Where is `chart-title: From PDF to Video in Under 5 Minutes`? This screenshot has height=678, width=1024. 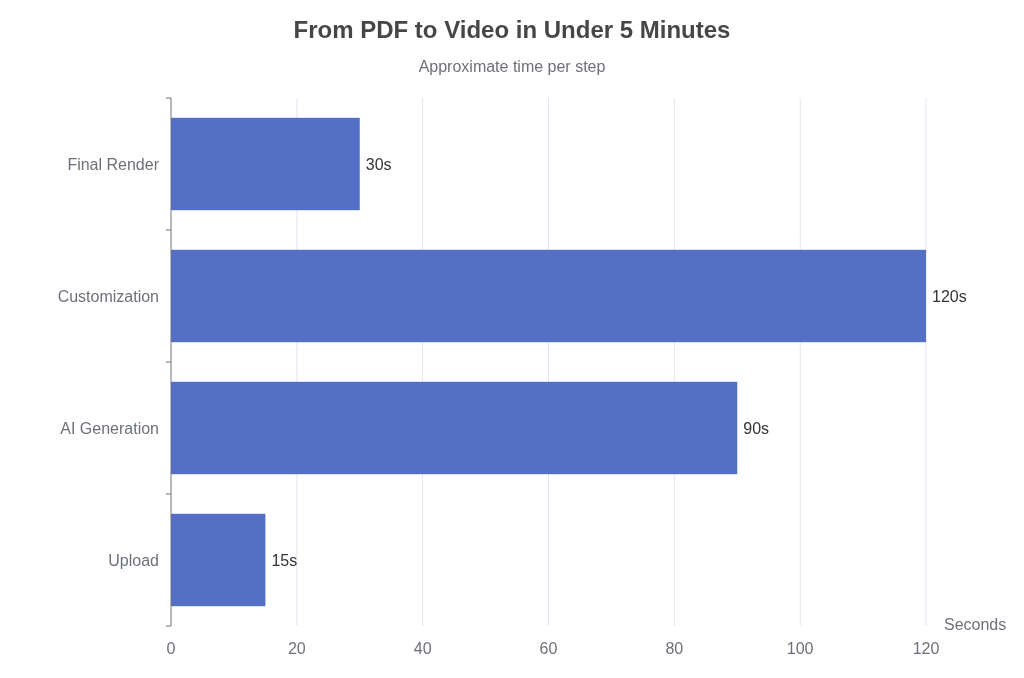 chart-title: From PDF to Video in Under 5 Minutes is located at coordinates (512, 29).